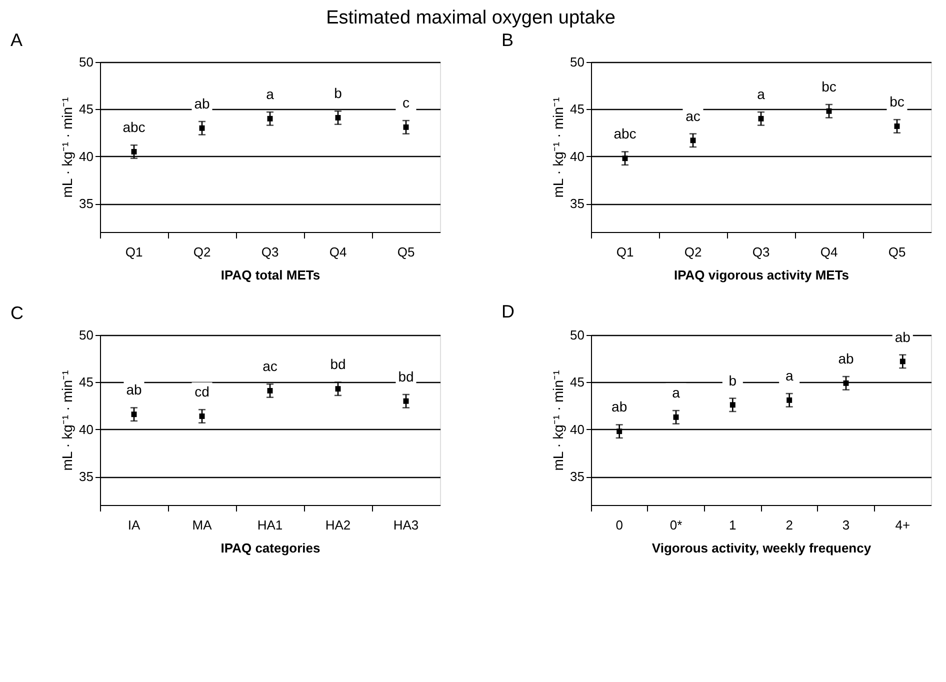 Image resolution: width=946 pixels, height=682 pixels. What do you see at coordinates (471, 18) in the screenshot?
I see `text: Estimated maximal oxygen uptake` at bounding box center [471, 18].